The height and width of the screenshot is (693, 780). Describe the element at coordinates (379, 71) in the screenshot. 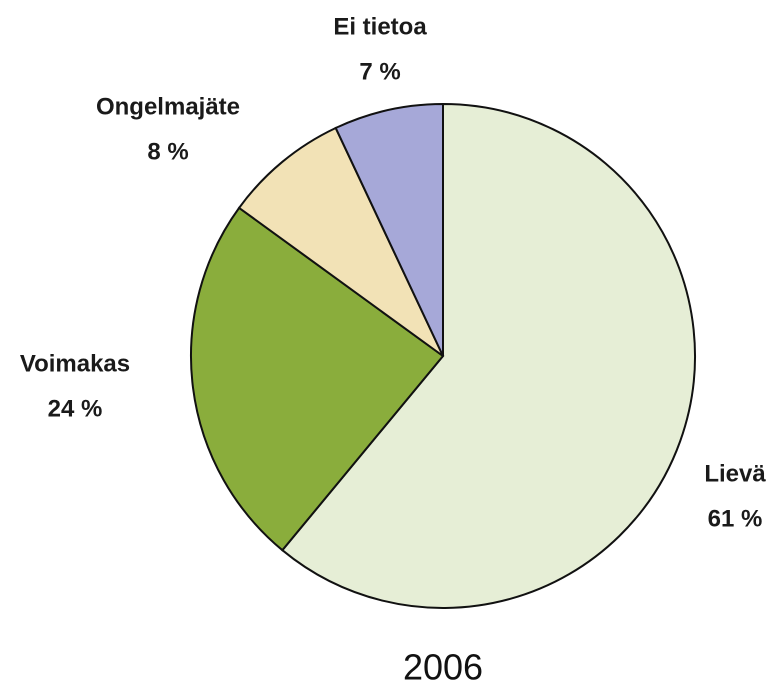

I see `slice-value-label: 7 %` at that location.